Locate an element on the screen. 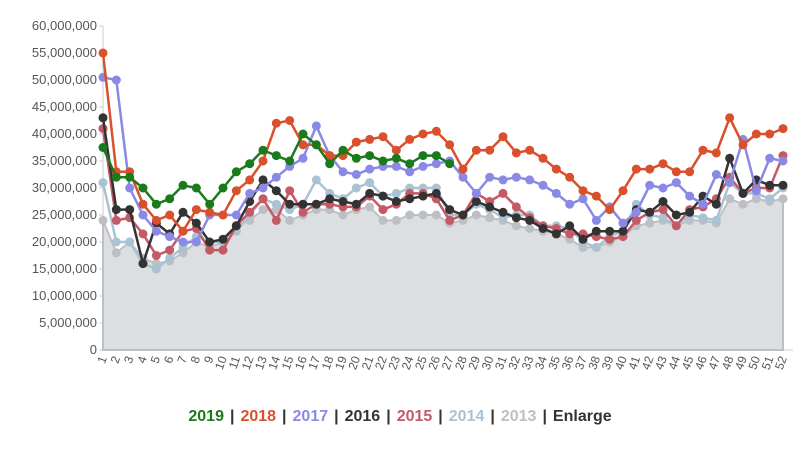  x-tick-label: 14 is located at coordinates (274, 363).